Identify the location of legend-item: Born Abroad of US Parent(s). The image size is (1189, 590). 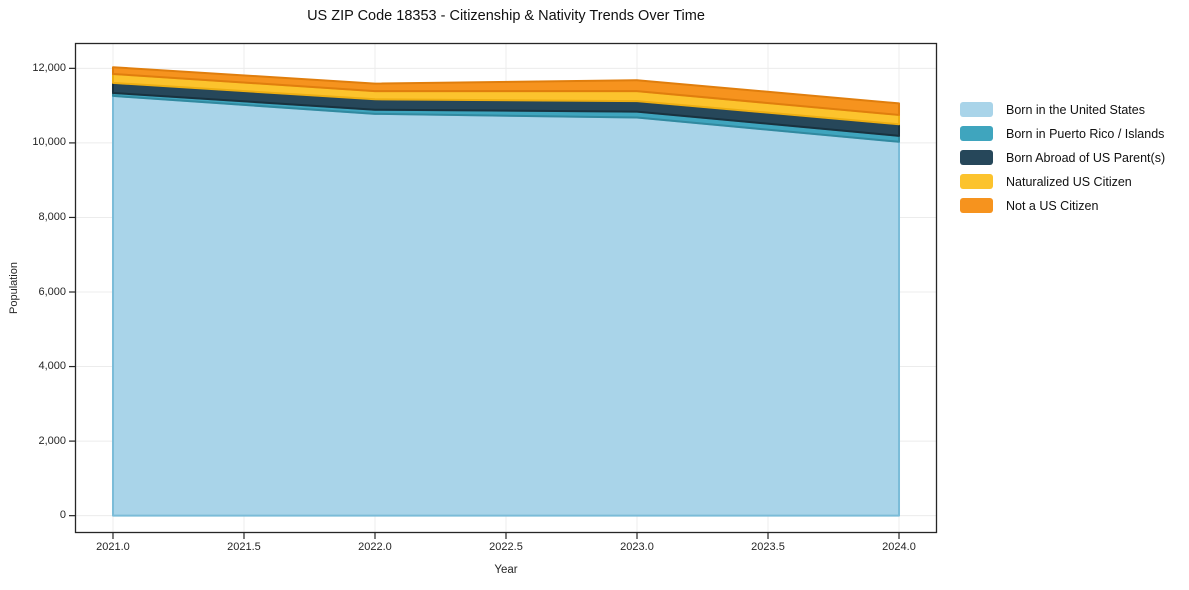
(1062, 157).